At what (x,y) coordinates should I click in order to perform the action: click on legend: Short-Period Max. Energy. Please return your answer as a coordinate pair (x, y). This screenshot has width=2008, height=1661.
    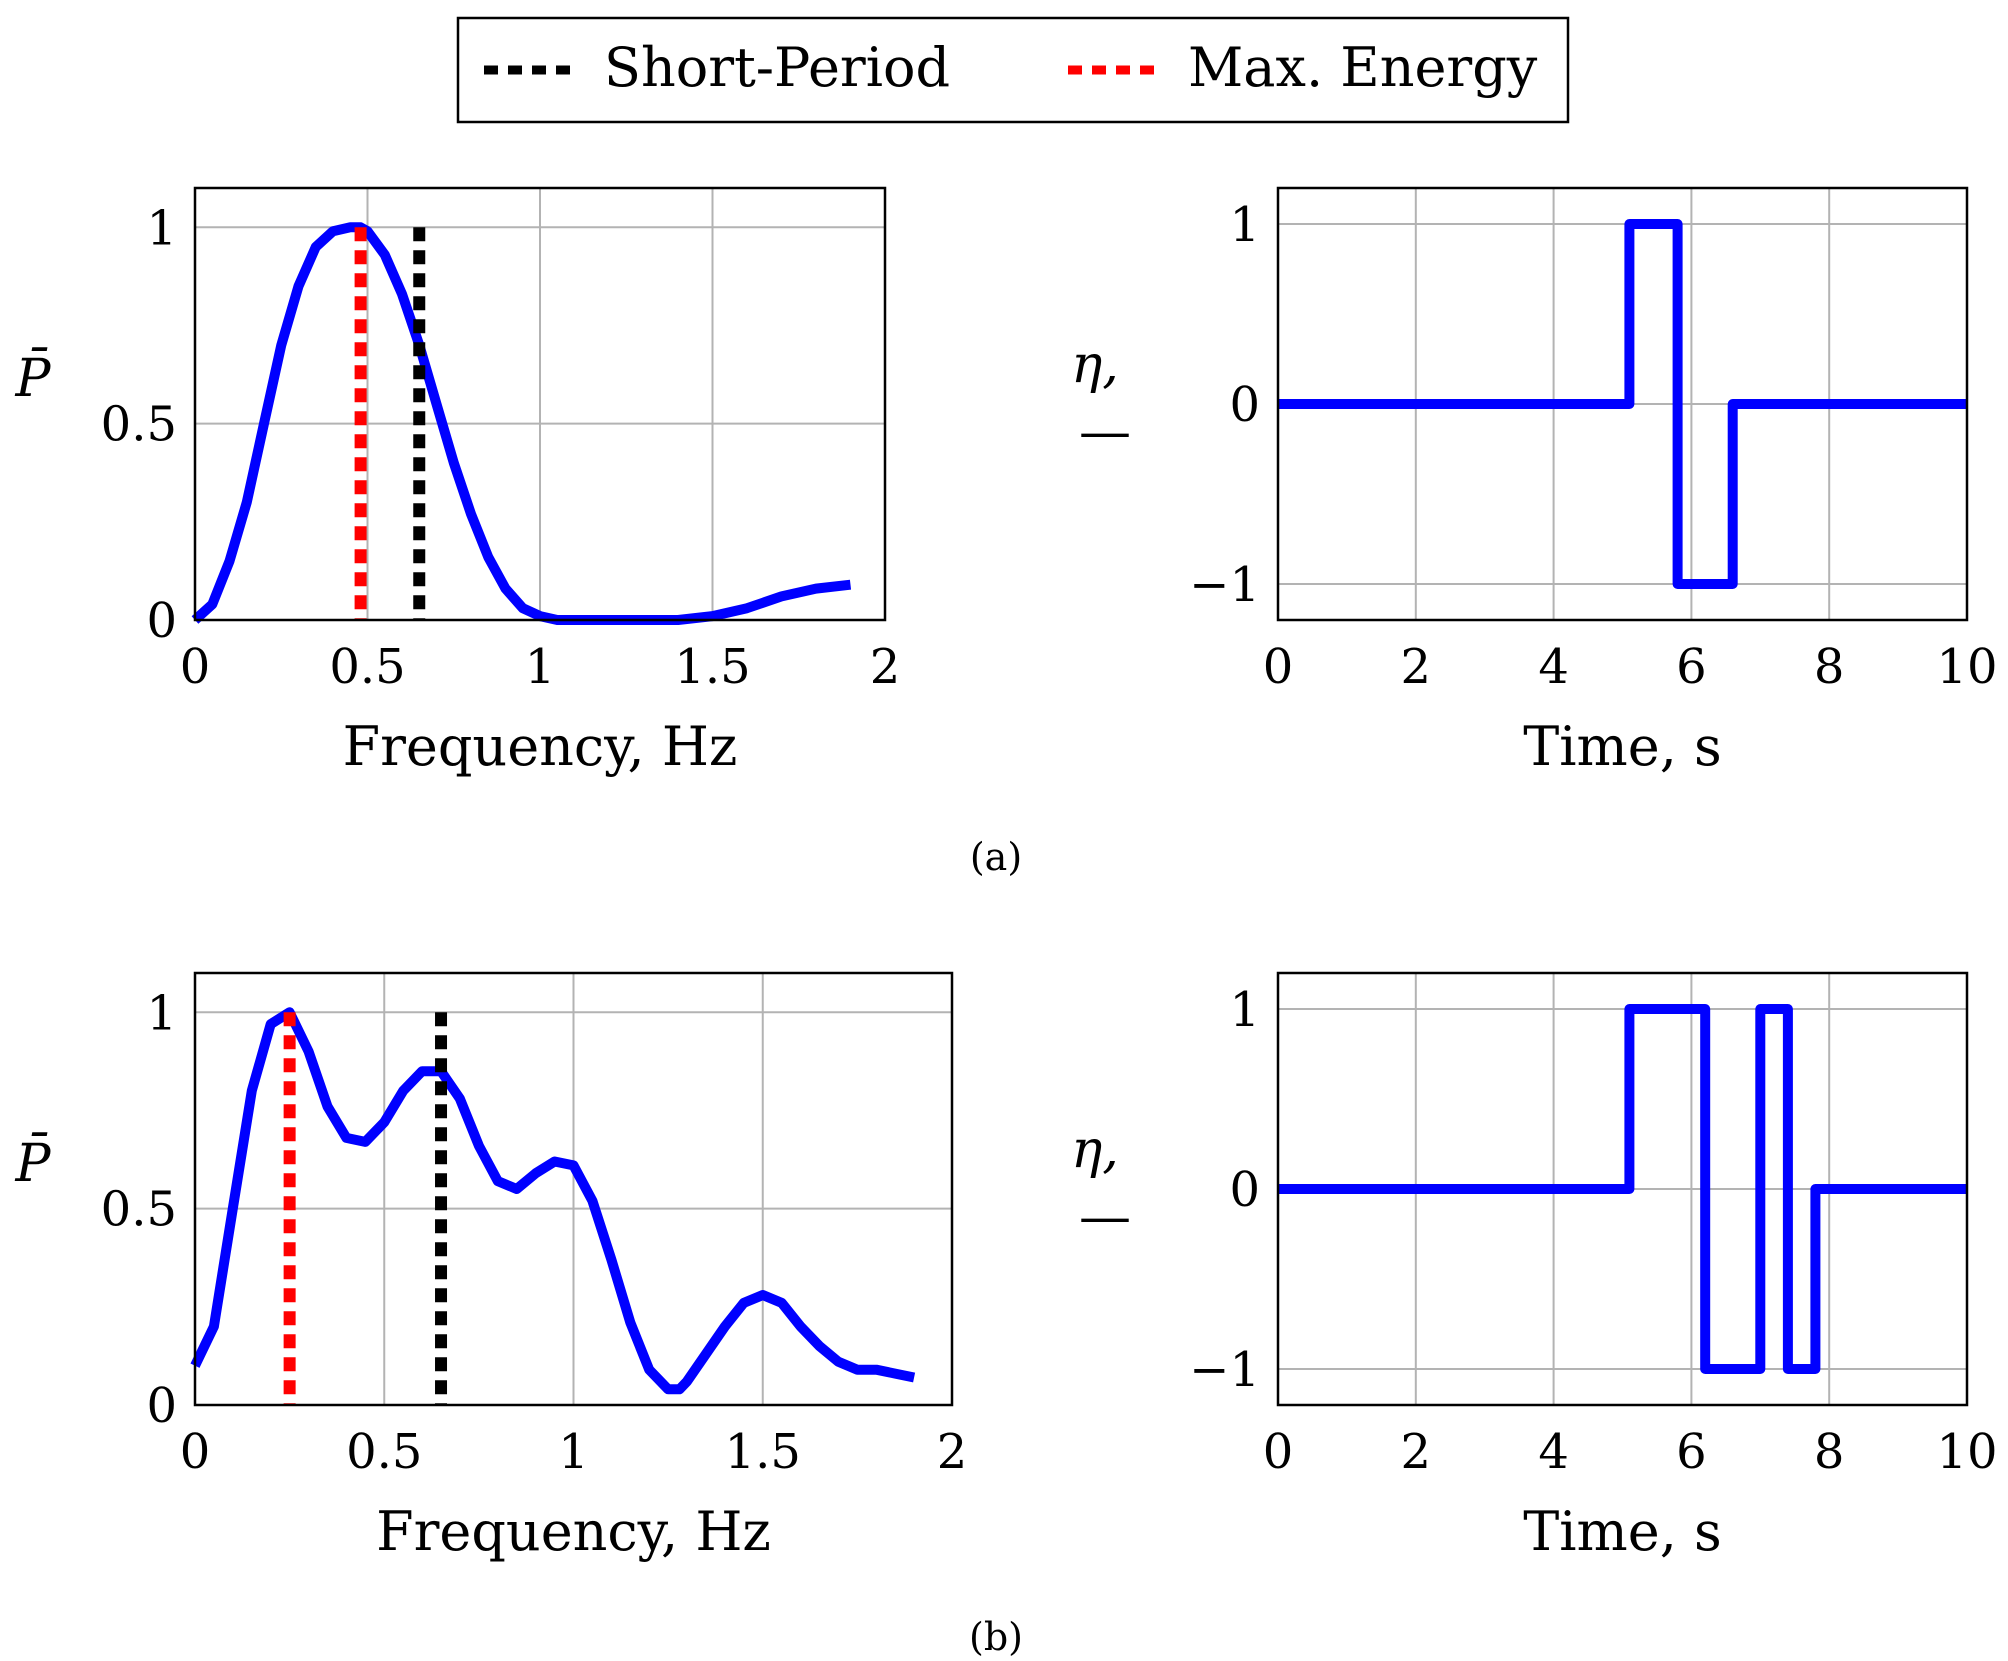
    Looking at the image, I should click on (1013, 70).